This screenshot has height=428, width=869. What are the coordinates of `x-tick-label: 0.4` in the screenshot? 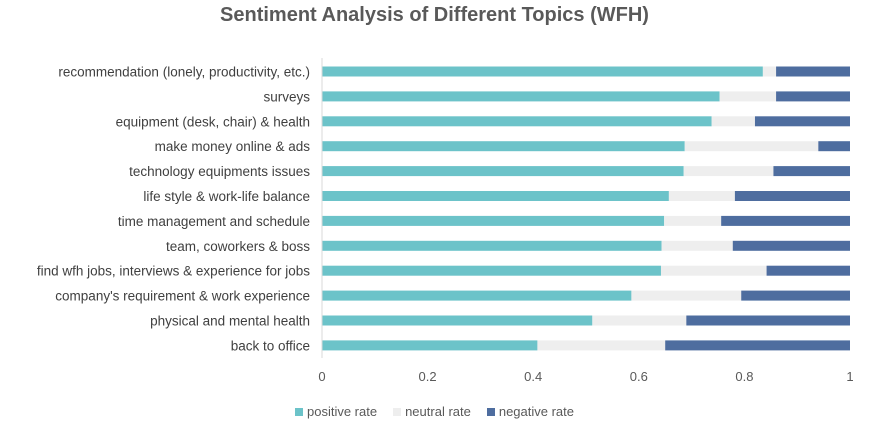 It's located at (533, 376).